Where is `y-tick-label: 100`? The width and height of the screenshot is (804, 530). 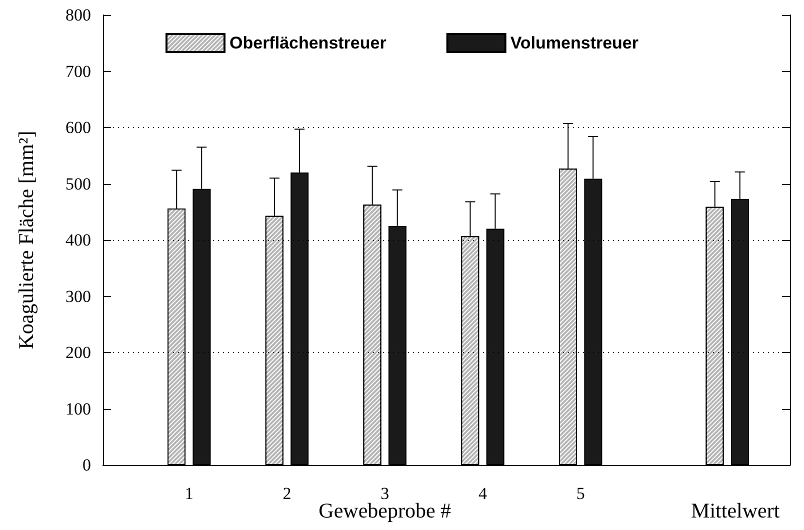
y-tick-label: 100 is located at coordinates (78, 408).